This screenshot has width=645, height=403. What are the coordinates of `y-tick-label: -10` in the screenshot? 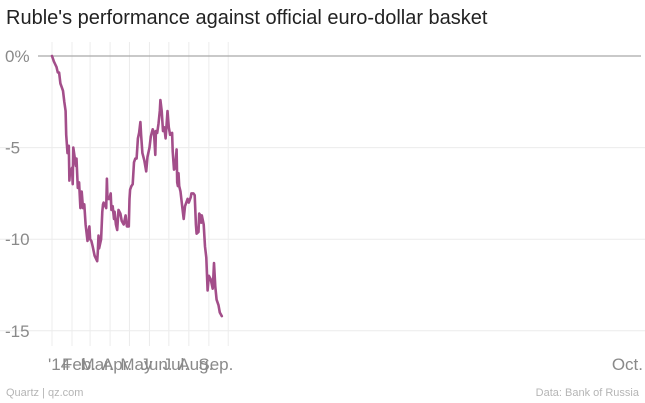 It's located at (17, 239).